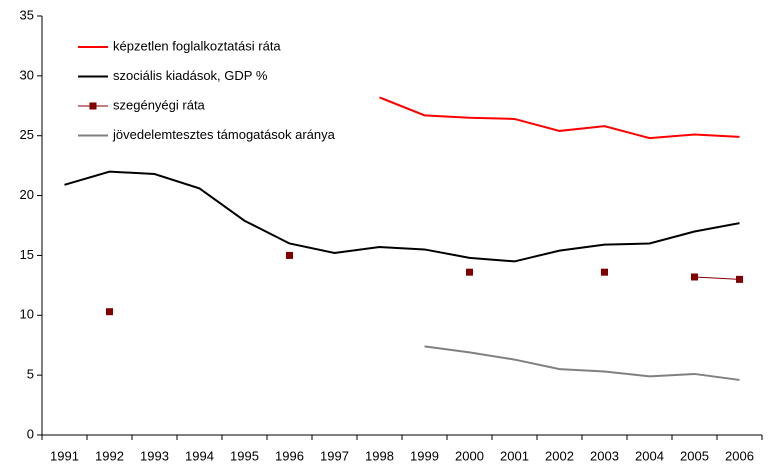  What do you see at coordinates (27, 14) in the screenshot?
I see `y-tick-label: 35` at bounding box center [27, 14].